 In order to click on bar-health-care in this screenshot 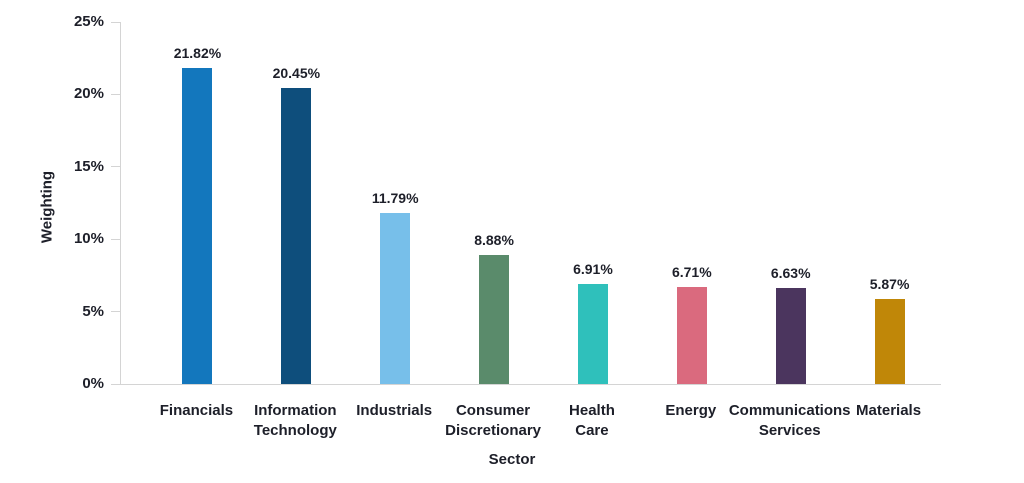, I will do `click(592, 333)`.